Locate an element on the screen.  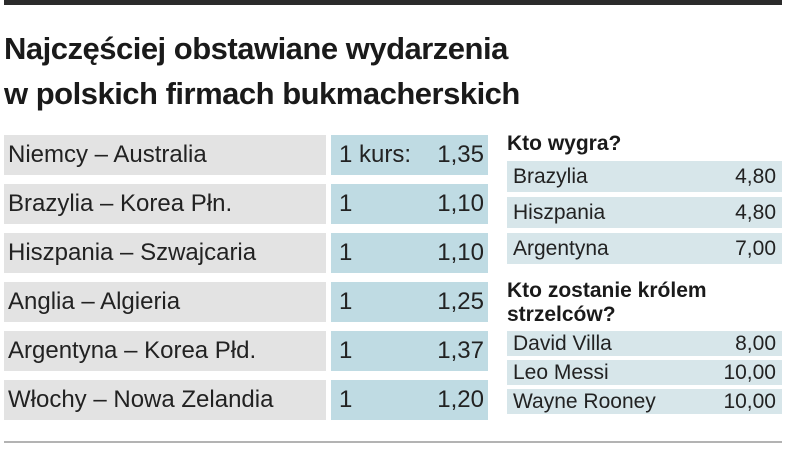
match-row: Hiszpania – Szwajcaria 1 1,10 is located at coordinates (246, 253).